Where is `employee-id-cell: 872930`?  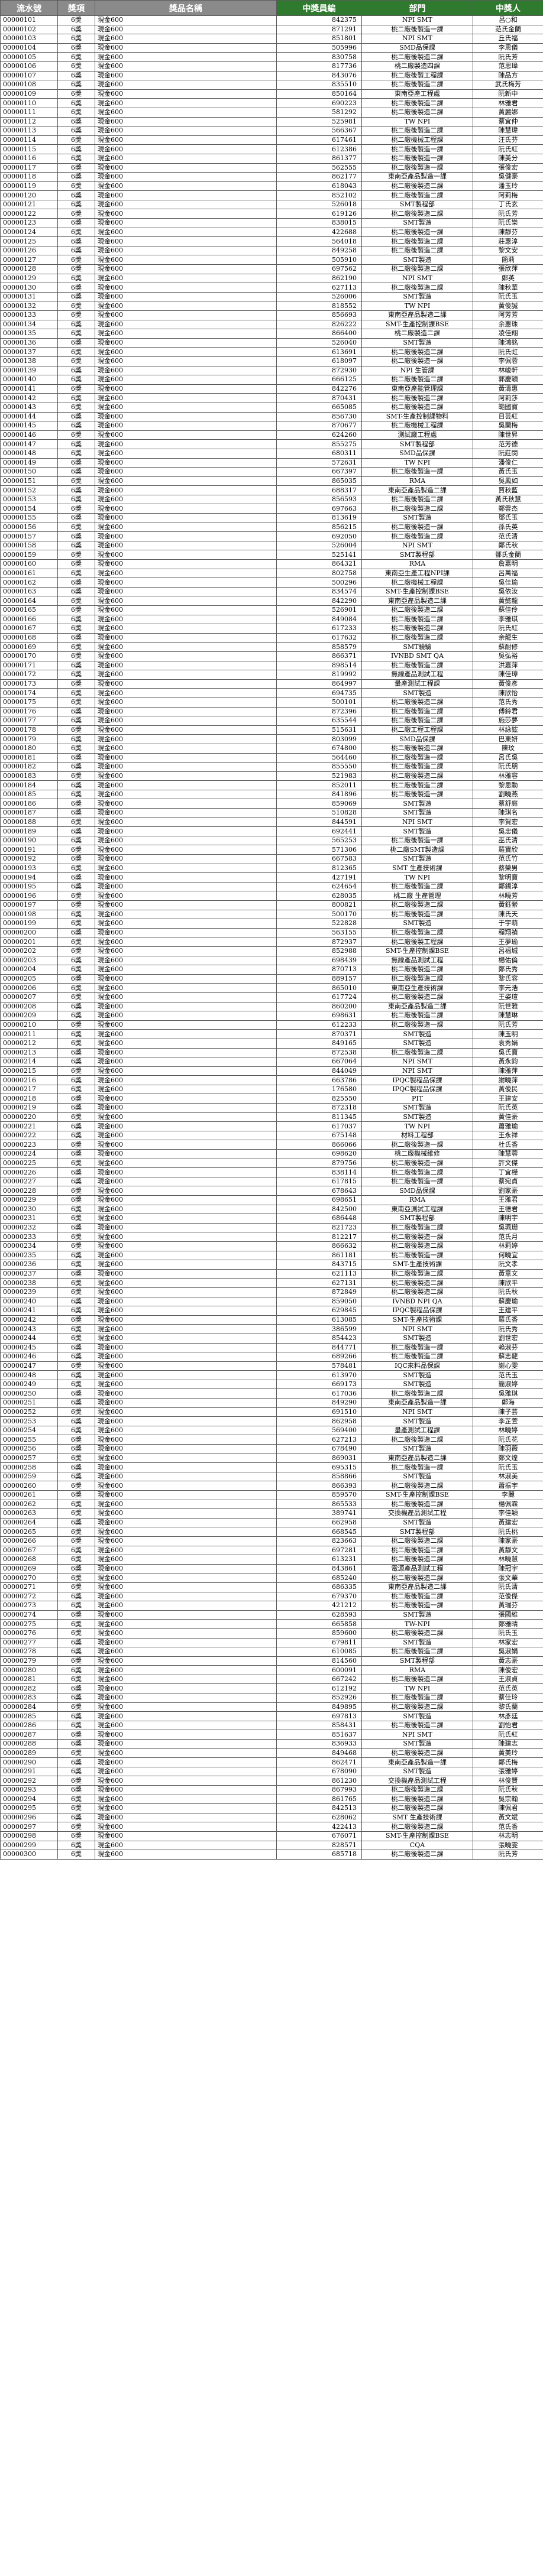
employee-id-cell: 872930 is located at coordinates (319, 370).